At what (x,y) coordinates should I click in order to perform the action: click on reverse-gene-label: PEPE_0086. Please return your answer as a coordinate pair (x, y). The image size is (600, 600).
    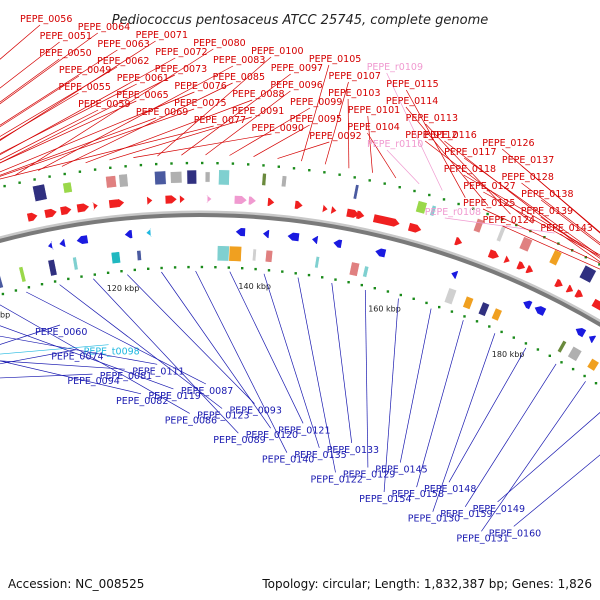
    Looking at the image, I should click on (191, 420).